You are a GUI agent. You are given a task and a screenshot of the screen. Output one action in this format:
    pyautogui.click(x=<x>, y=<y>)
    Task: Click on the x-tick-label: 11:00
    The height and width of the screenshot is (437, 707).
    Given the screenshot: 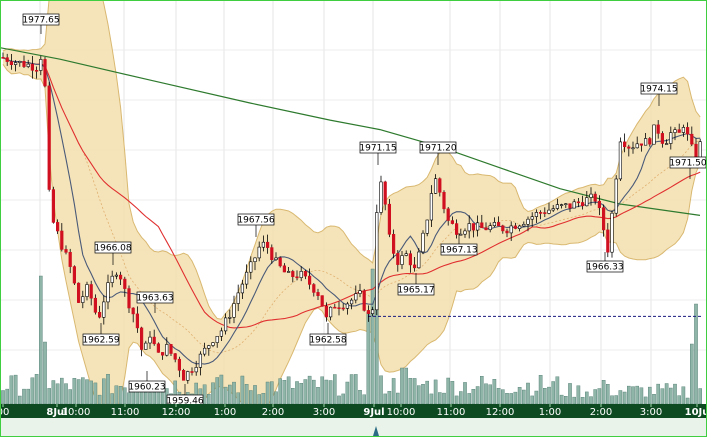 What is the action you would take?
    pyautogui.click(x=125, y=412)
    